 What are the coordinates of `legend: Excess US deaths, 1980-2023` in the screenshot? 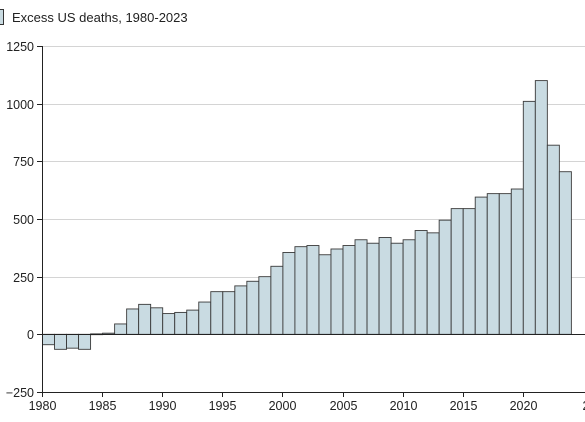 It's located at (94, 17).